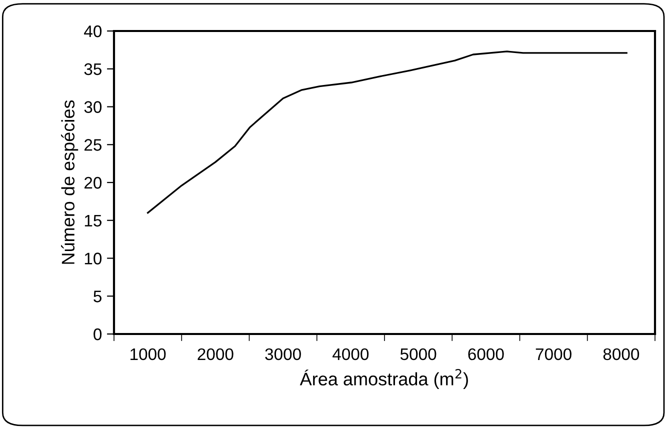  I want to click on x-tick-label: 3000, so click(283, 354).